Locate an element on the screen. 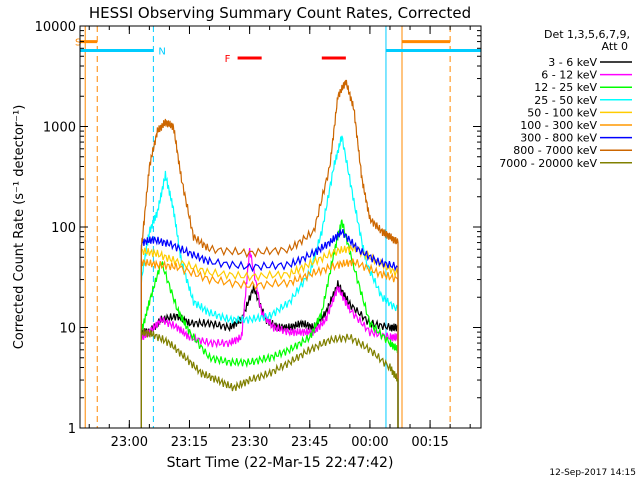 The height and width of the screenshot is (480, 640). legend-entry-label: 25 - 50 keV is located at coordinates (565, 100).